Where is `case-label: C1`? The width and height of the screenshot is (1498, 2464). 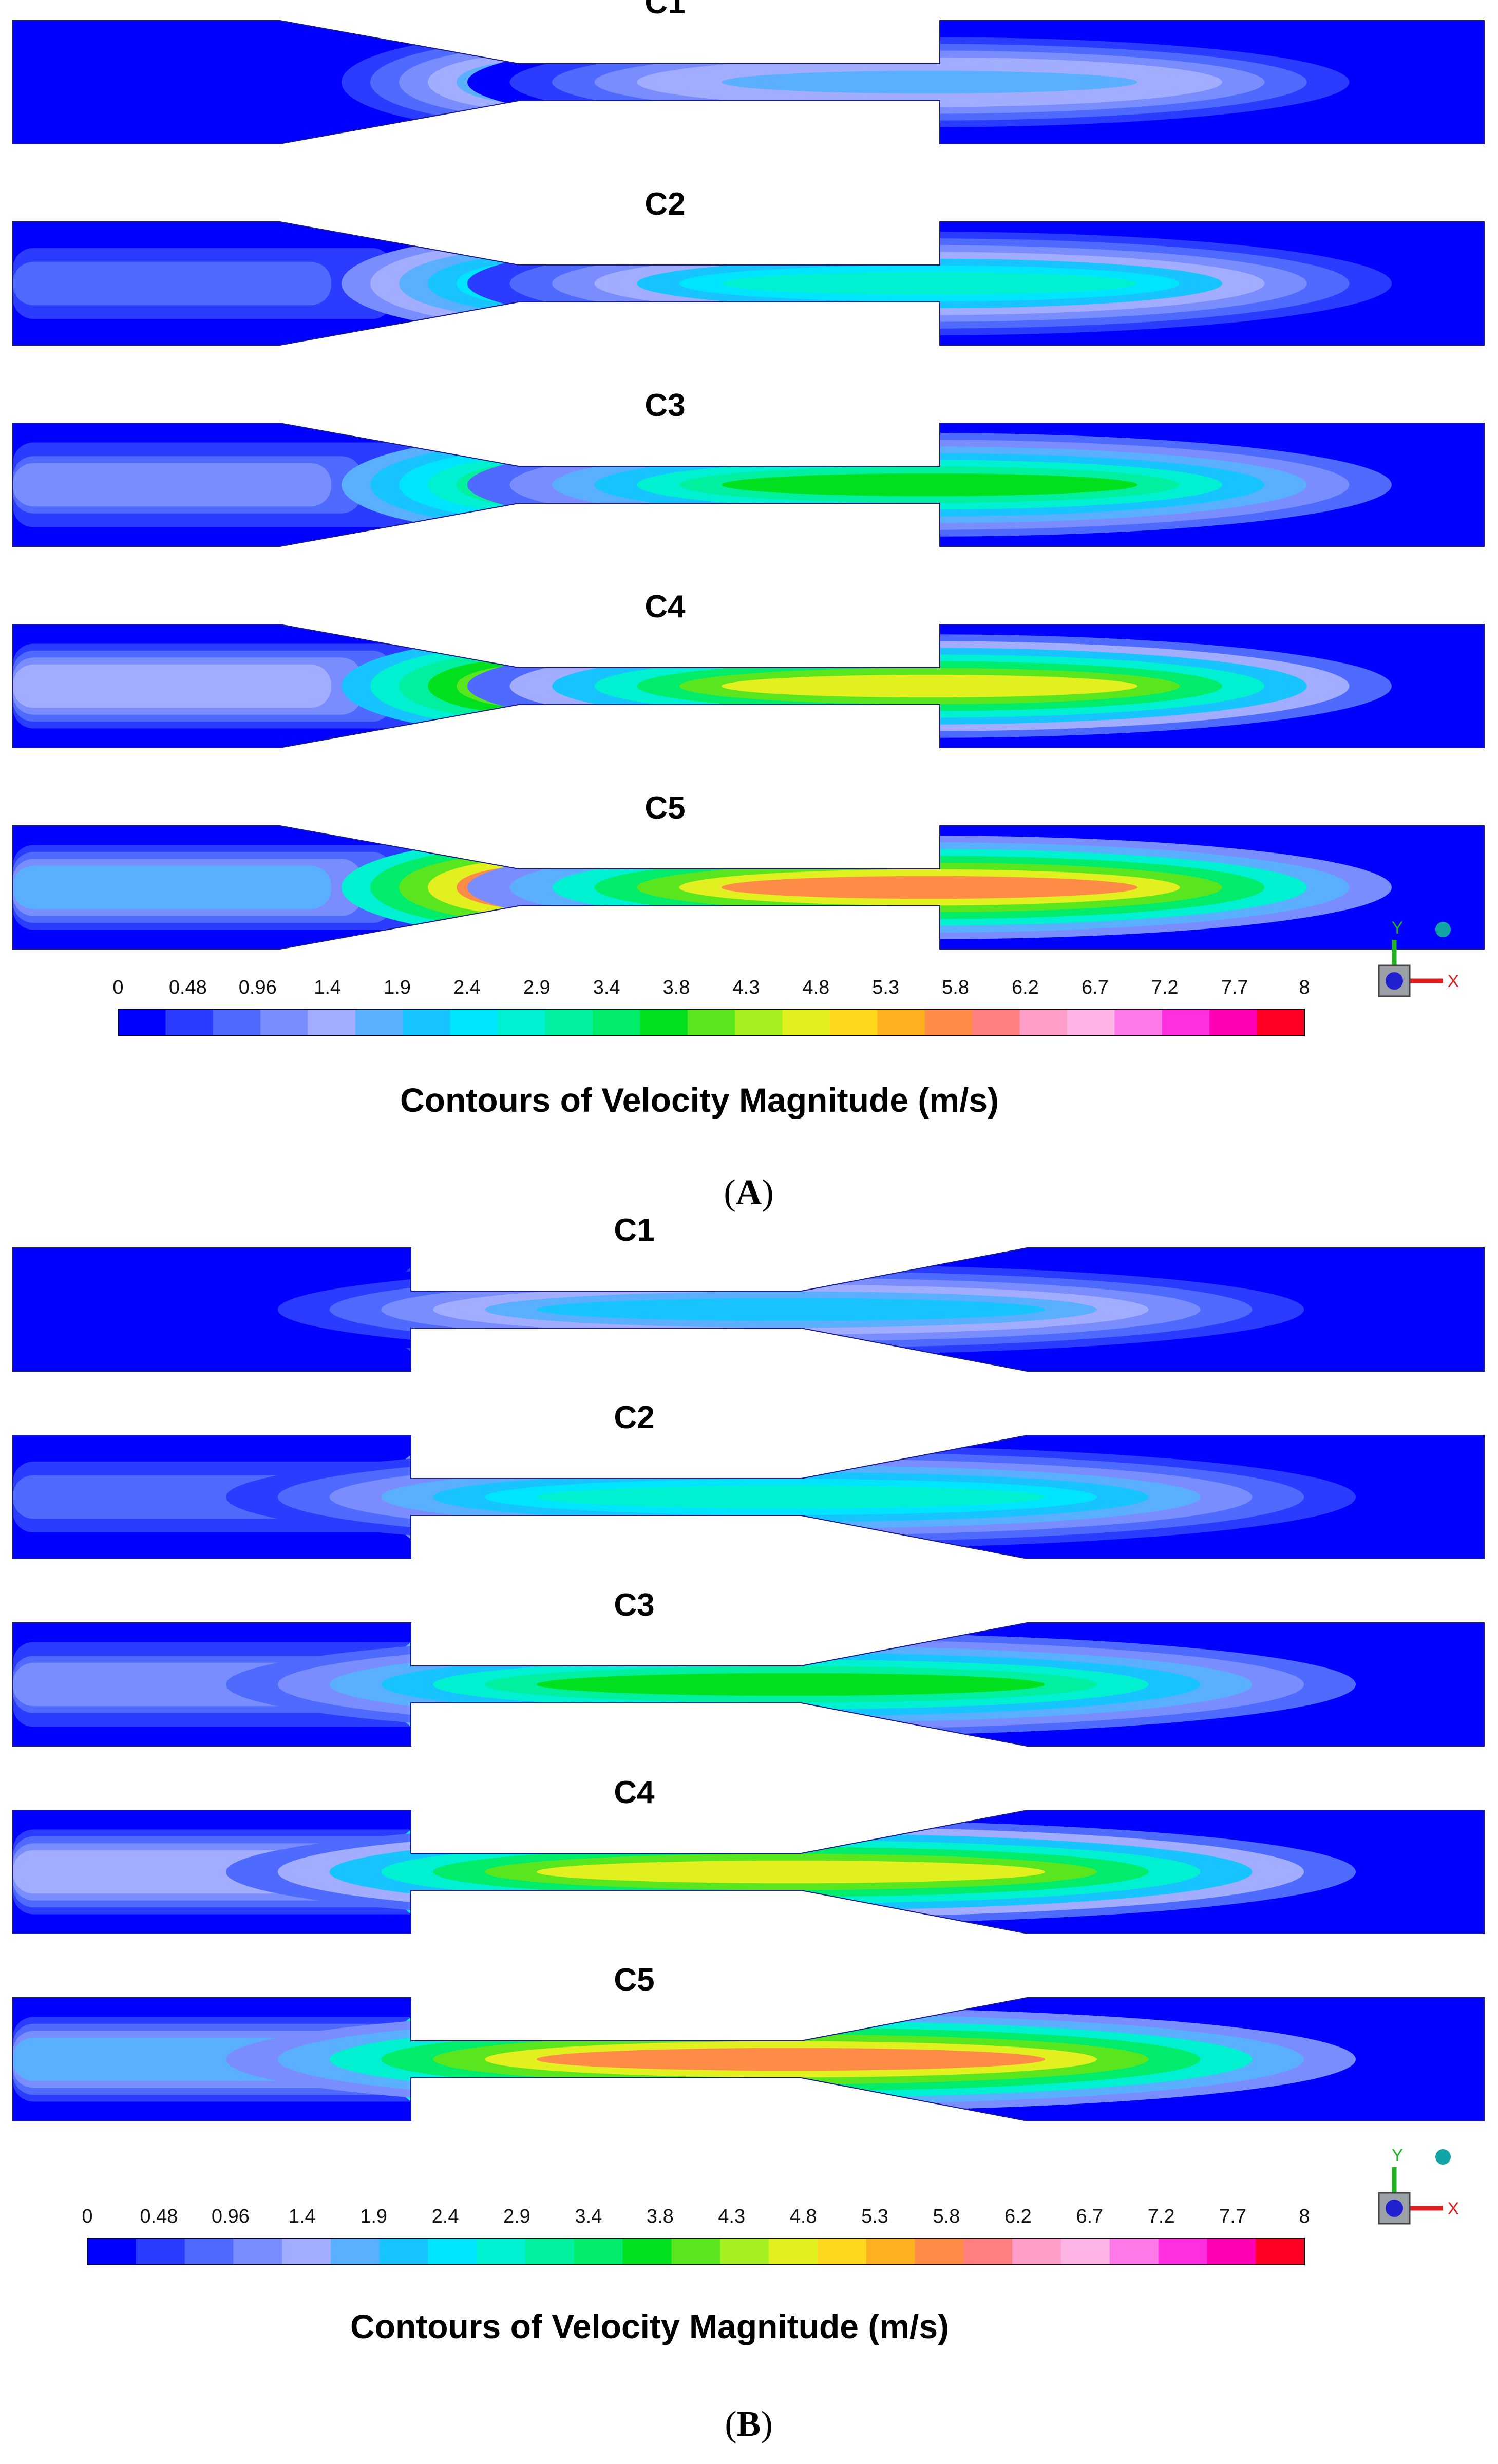
case-label: C1 is located at coordinates (634, 1230).